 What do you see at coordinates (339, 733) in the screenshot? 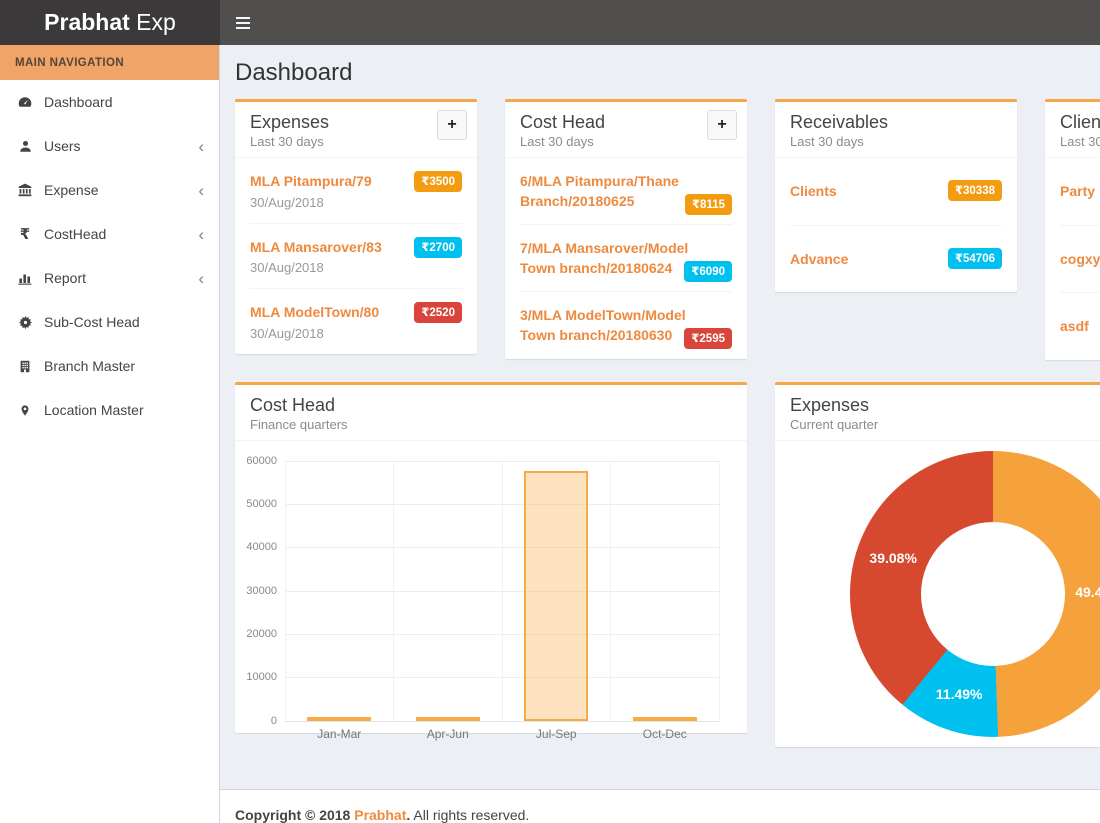
I see `x-axis-label: Jan-Mar` at bounding box center [339, 733].